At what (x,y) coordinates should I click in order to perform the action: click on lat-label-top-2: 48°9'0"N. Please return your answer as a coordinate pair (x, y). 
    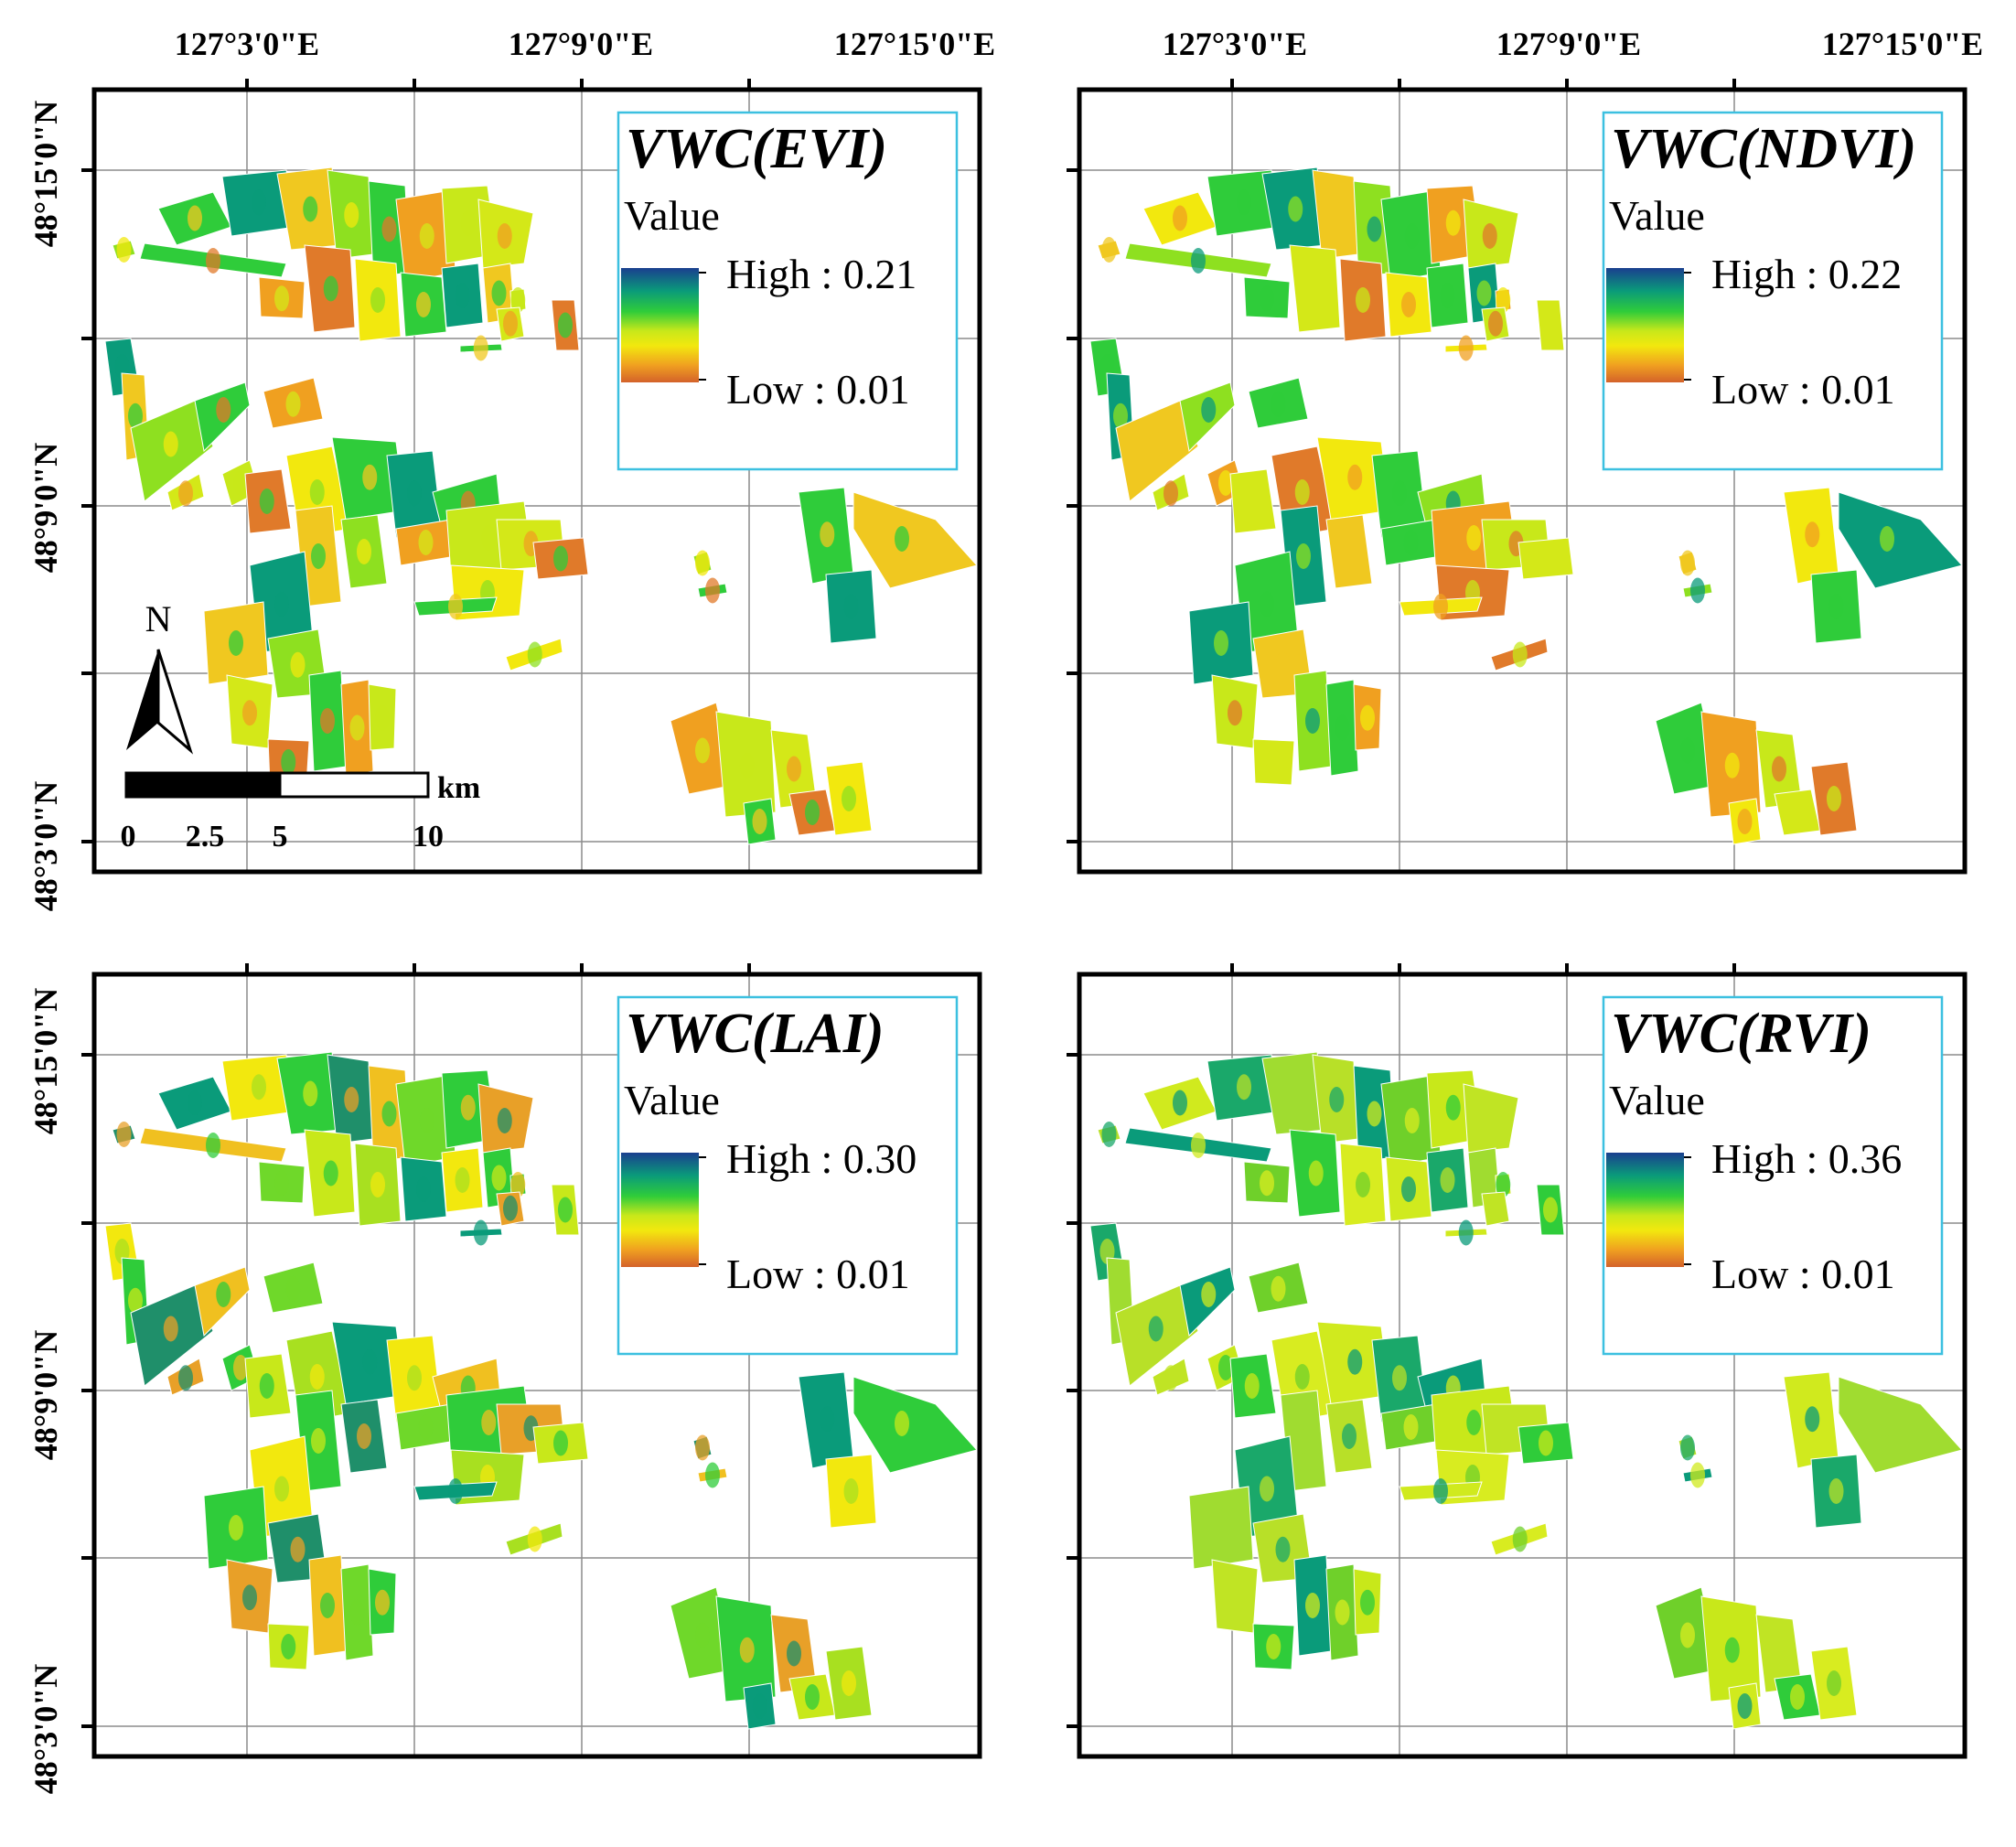
    Looking at the image, I should click on (45, 508).